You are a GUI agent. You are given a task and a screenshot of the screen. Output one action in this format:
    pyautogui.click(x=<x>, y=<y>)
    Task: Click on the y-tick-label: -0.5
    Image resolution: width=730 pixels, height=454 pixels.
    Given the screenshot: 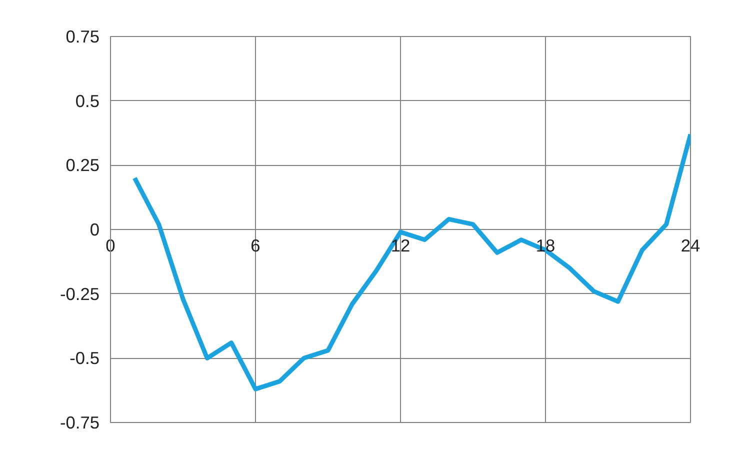 What is the action you would take?
    pyautogui.click(x=85, y=358)
    